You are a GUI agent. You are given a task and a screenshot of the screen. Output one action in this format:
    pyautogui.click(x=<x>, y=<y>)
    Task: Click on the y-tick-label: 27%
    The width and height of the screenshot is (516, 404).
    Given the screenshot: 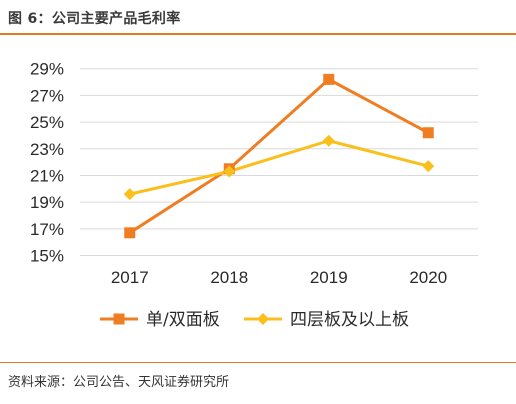 What is the action you would take?
    pyautogui.click(x=47, y=95)
    